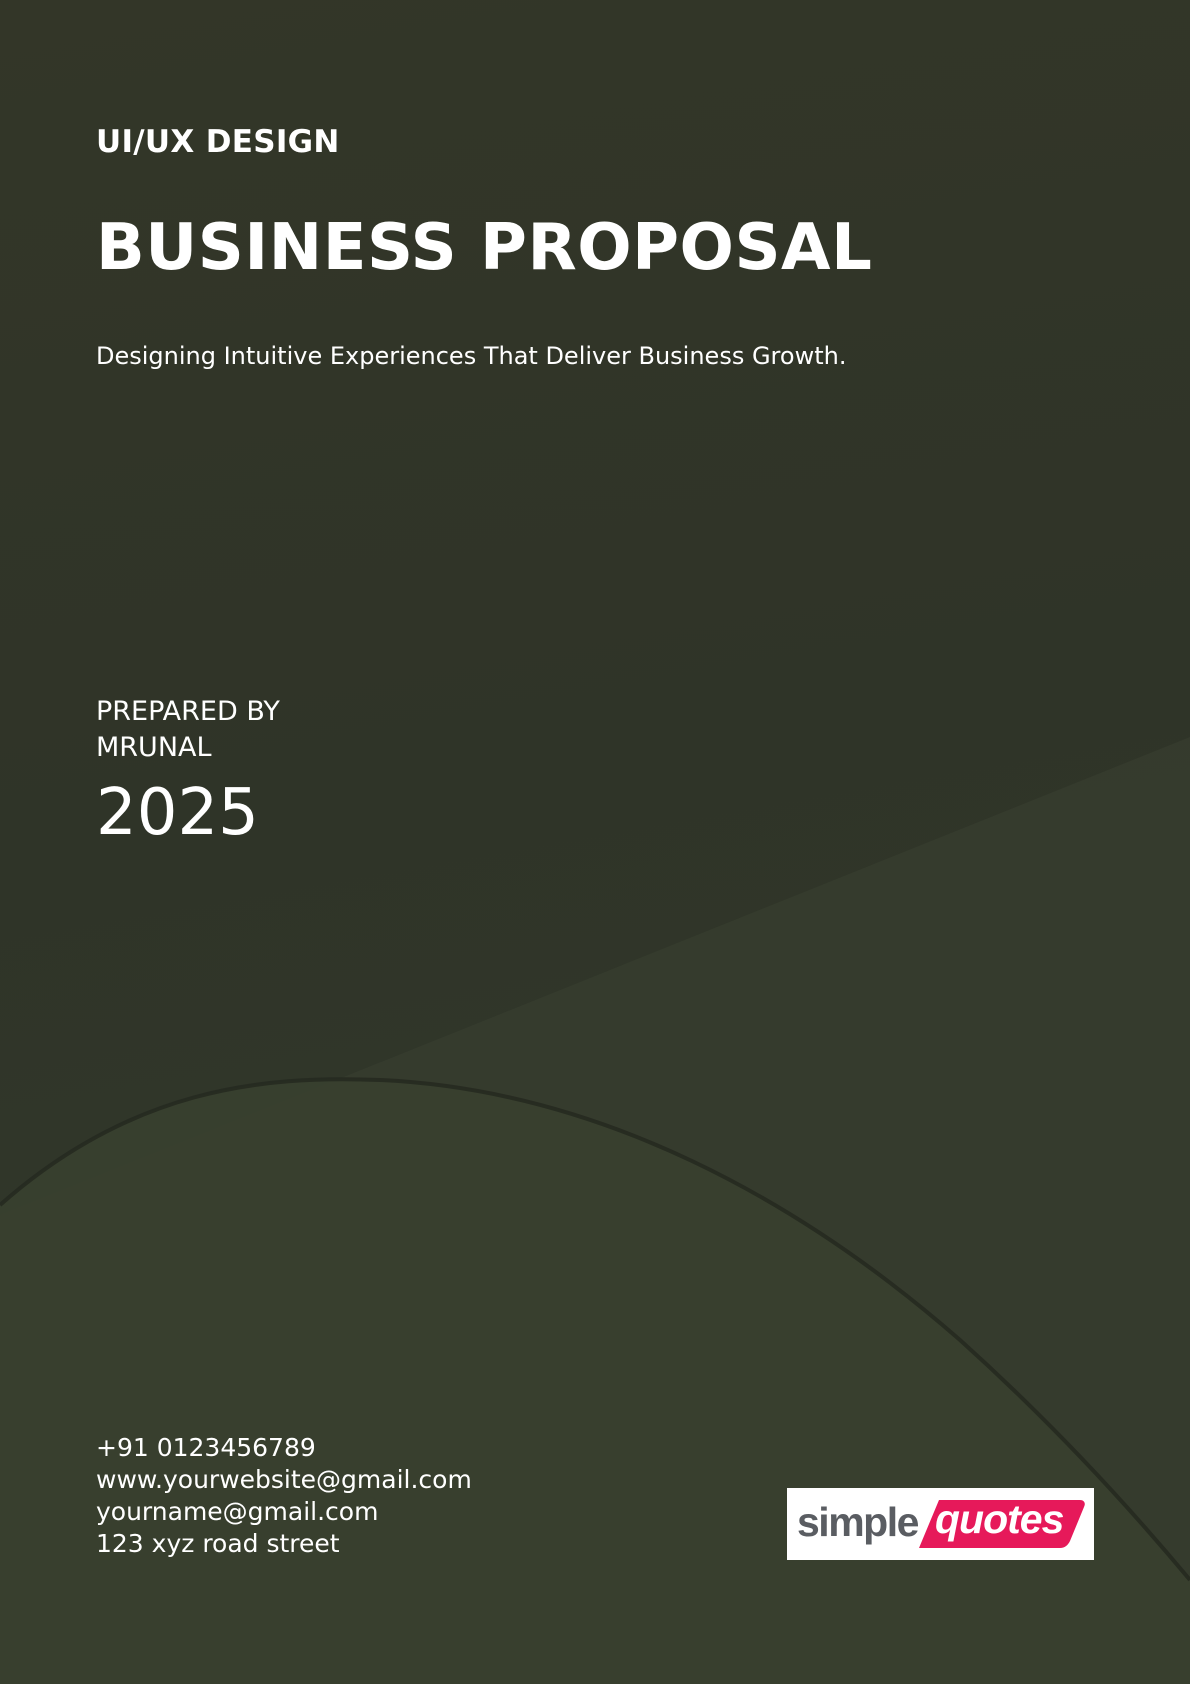  What do you see at coordinates (154, 747) in the screenshot?
I see `author-name: MRUNAL` at bounding box center [154, 747].